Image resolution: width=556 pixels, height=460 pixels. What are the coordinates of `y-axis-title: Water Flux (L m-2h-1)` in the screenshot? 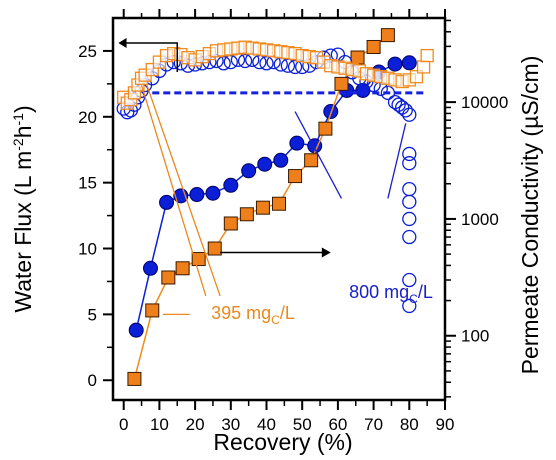 It's located at (23, 208).